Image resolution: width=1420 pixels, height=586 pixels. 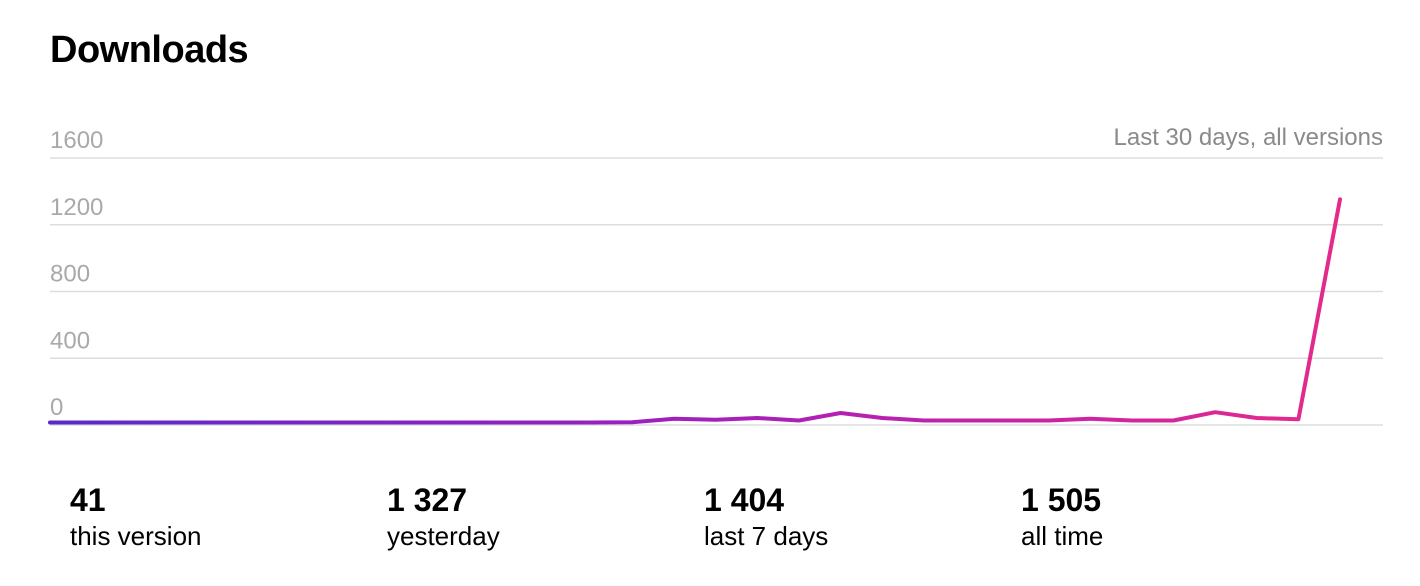 I want to click on stat-value: 1 505, so click(x=1061, y=500).